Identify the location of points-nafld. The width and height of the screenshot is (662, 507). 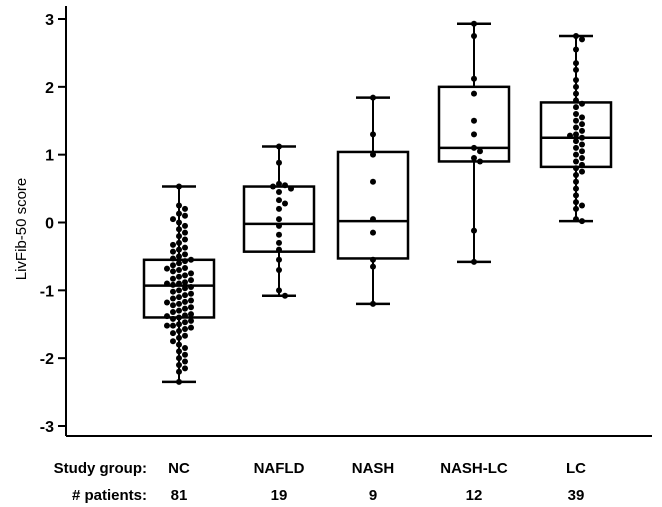
(282, 221).